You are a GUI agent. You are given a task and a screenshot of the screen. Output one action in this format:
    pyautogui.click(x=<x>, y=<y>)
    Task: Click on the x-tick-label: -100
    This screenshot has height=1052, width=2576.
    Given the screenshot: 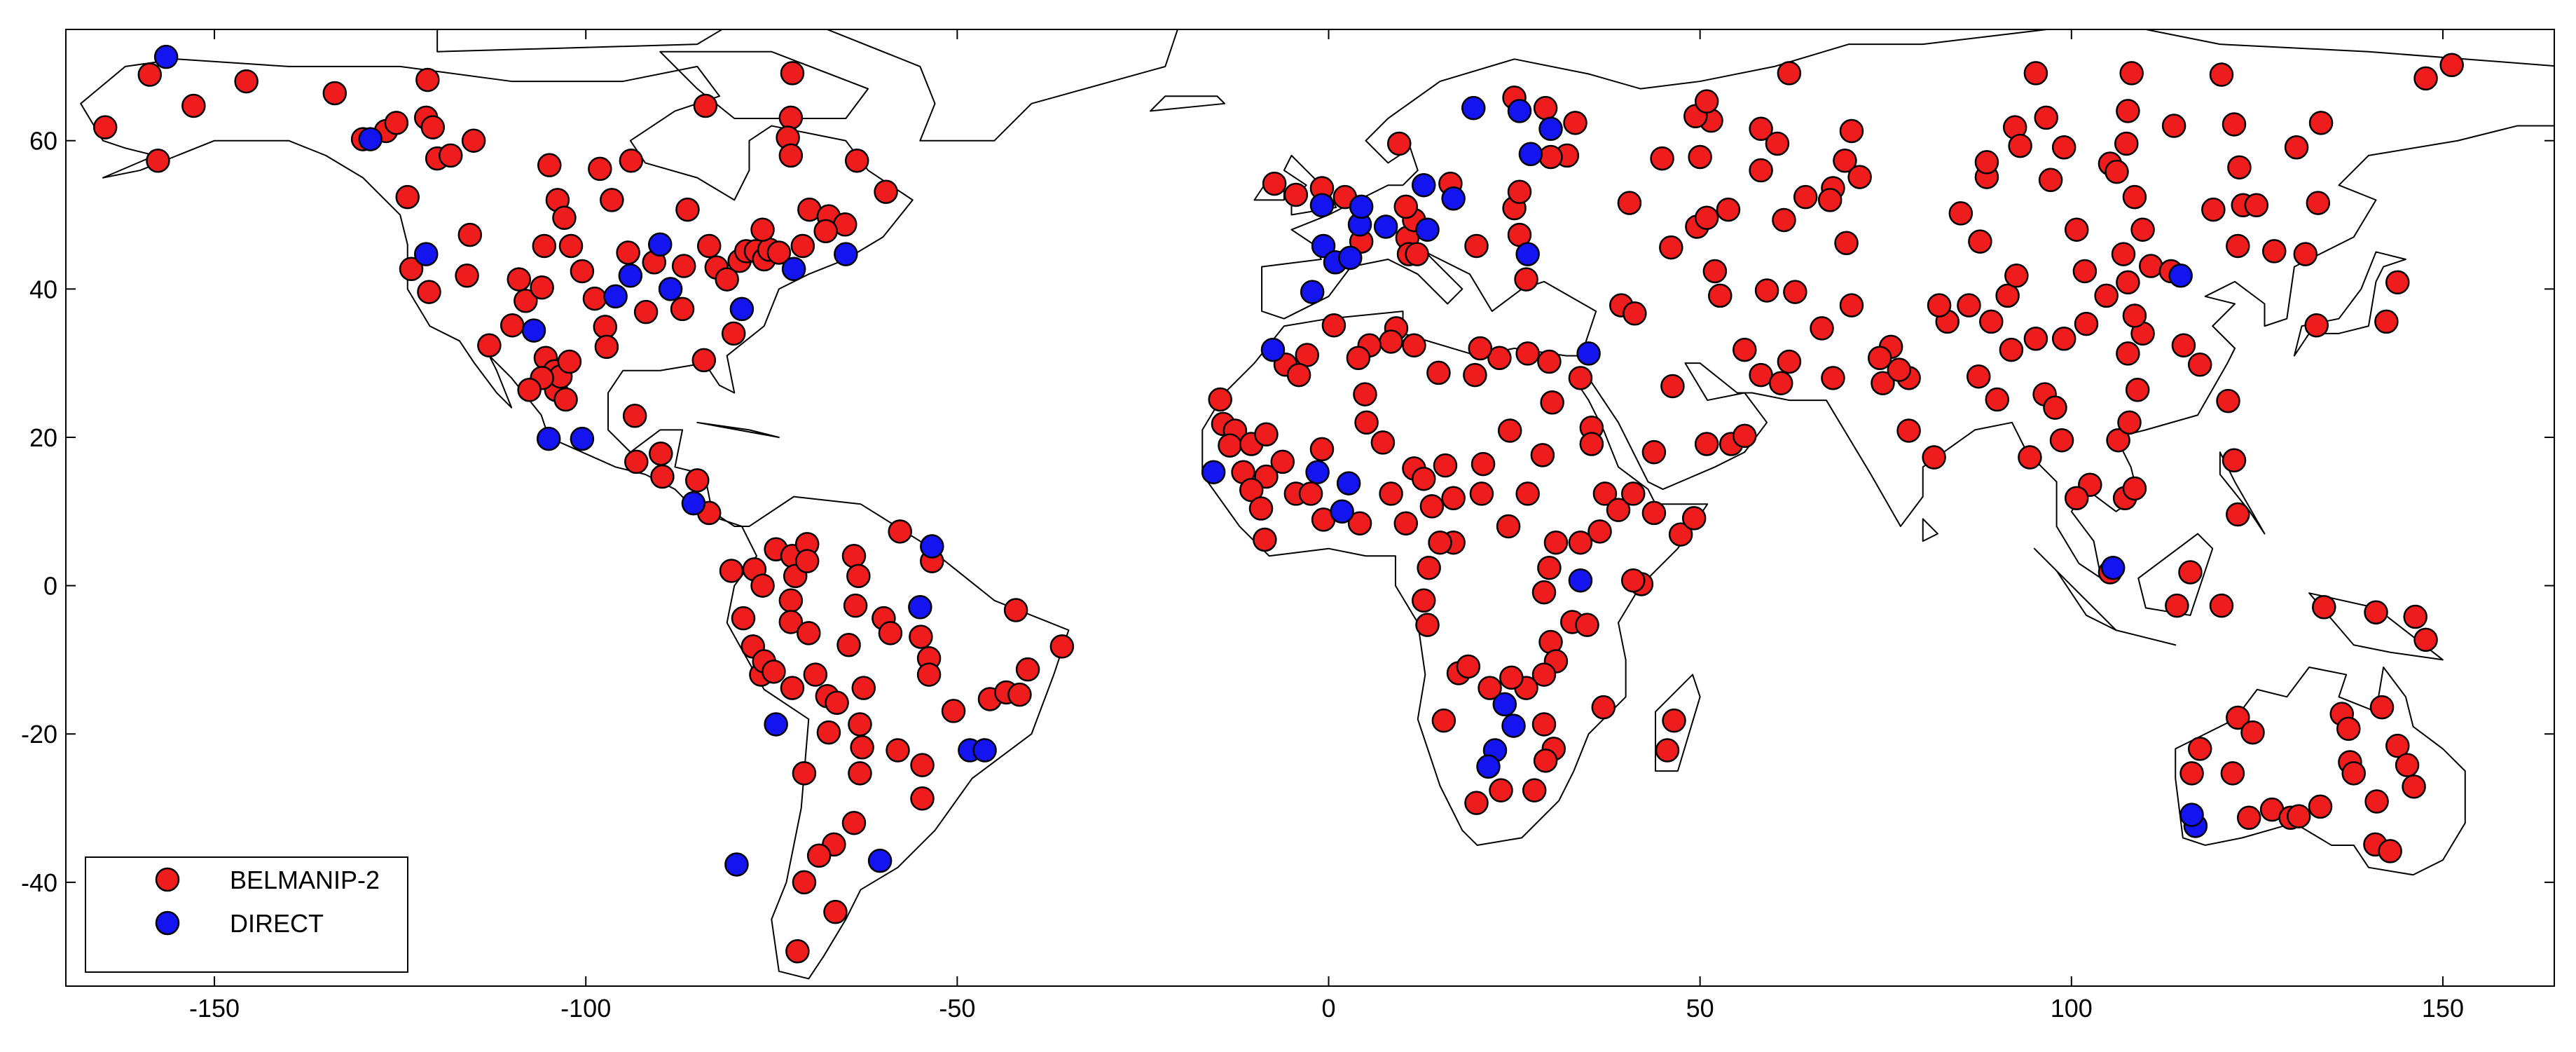 What is the action you would take?
    pyautogui.click(x=585, y=1008)
    